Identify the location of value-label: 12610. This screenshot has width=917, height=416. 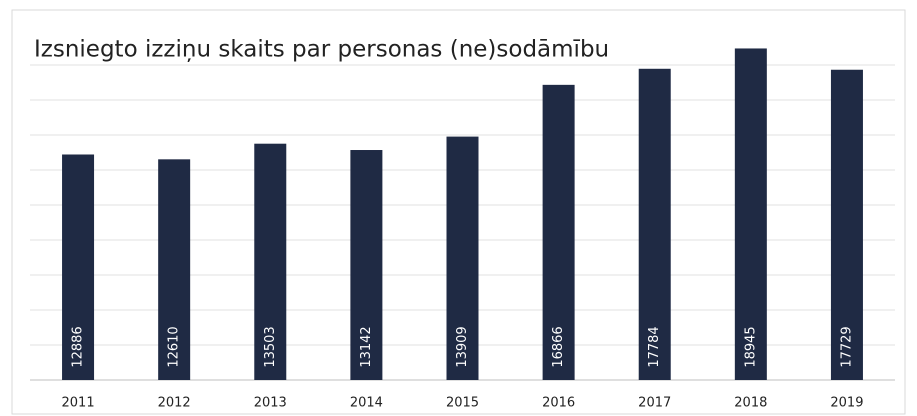
(174, 346).